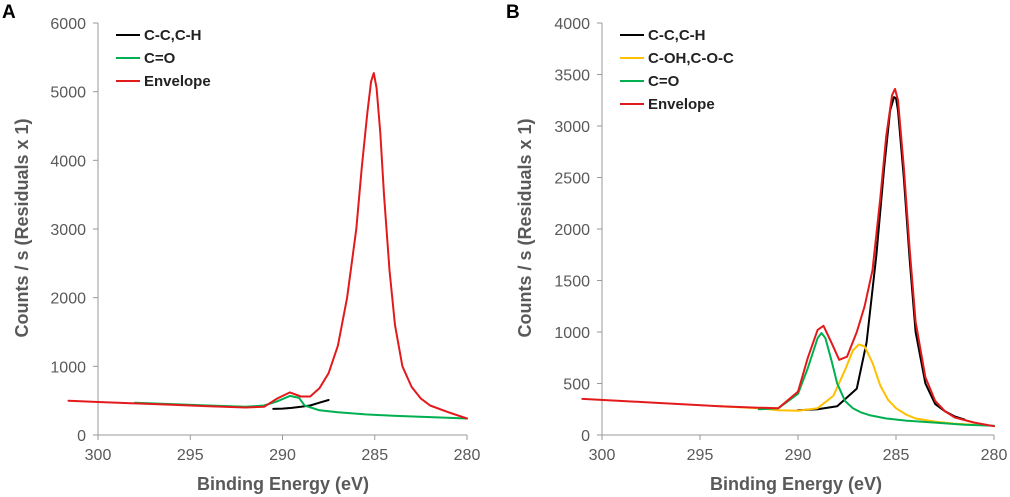 Image resolution: width=1010 pixels, height=497 pixels. Describe the element at coordinates (513, 12) in the screenshot. I see `panel-label: B` at that location.